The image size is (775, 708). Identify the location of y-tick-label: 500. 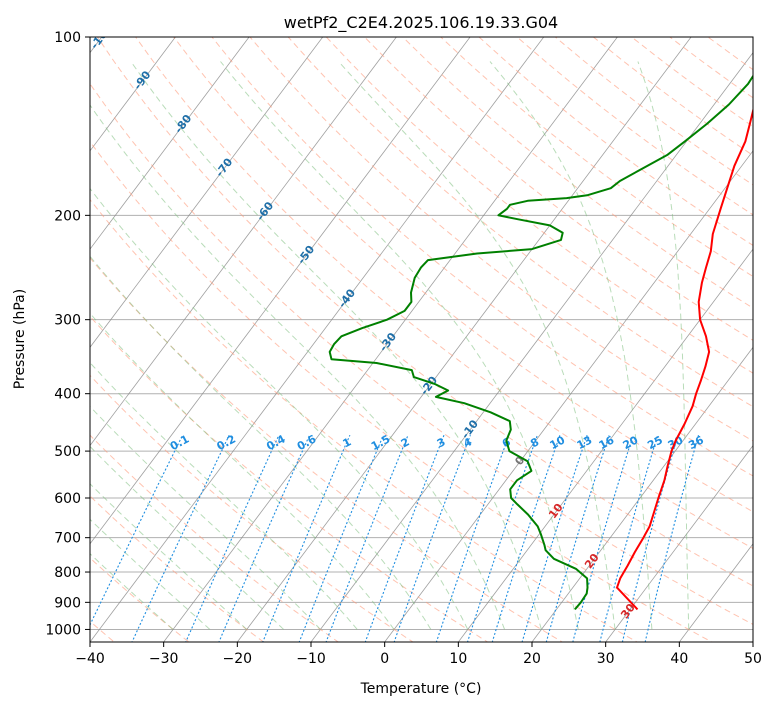
(67, 452).